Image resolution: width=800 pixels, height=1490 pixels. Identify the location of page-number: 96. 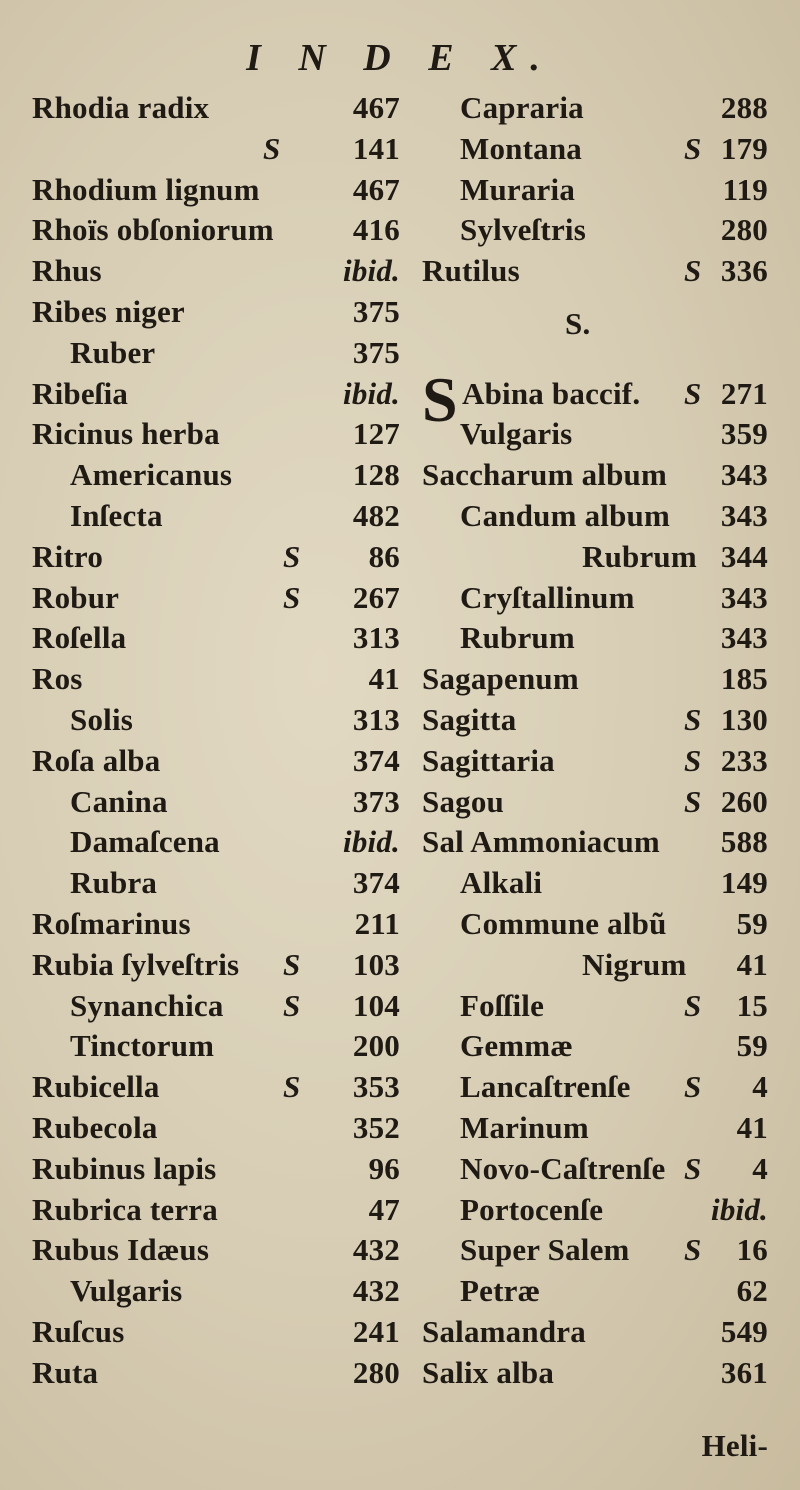
(384, 1168).